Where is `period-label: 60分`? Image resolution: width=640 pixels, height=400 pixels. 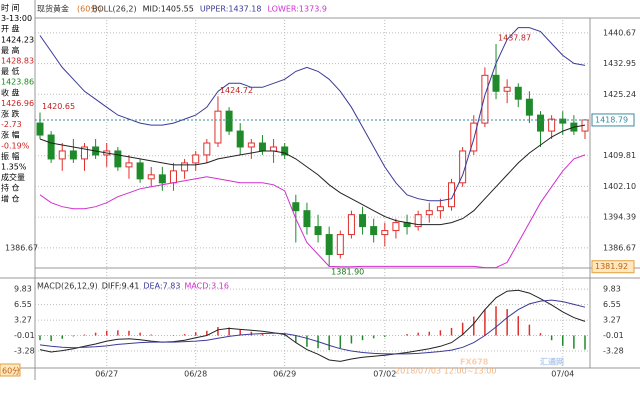
period-label: 60分 is located at coordinates (11, 371).